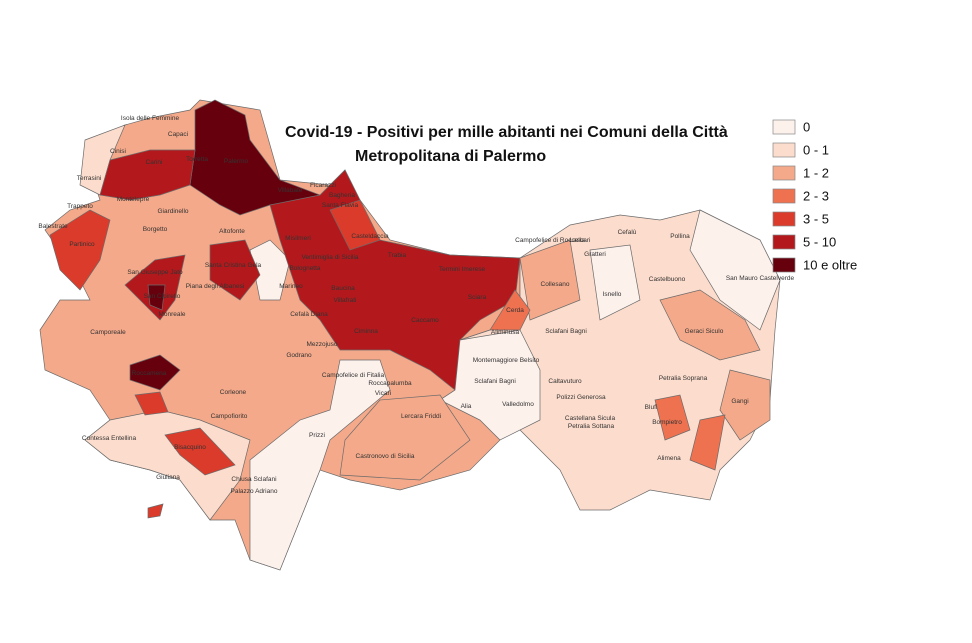 The width and height of the screenshot is (972, 643). I want to click on municipality-label: Santa Cristina Gela, so click(233, 265).